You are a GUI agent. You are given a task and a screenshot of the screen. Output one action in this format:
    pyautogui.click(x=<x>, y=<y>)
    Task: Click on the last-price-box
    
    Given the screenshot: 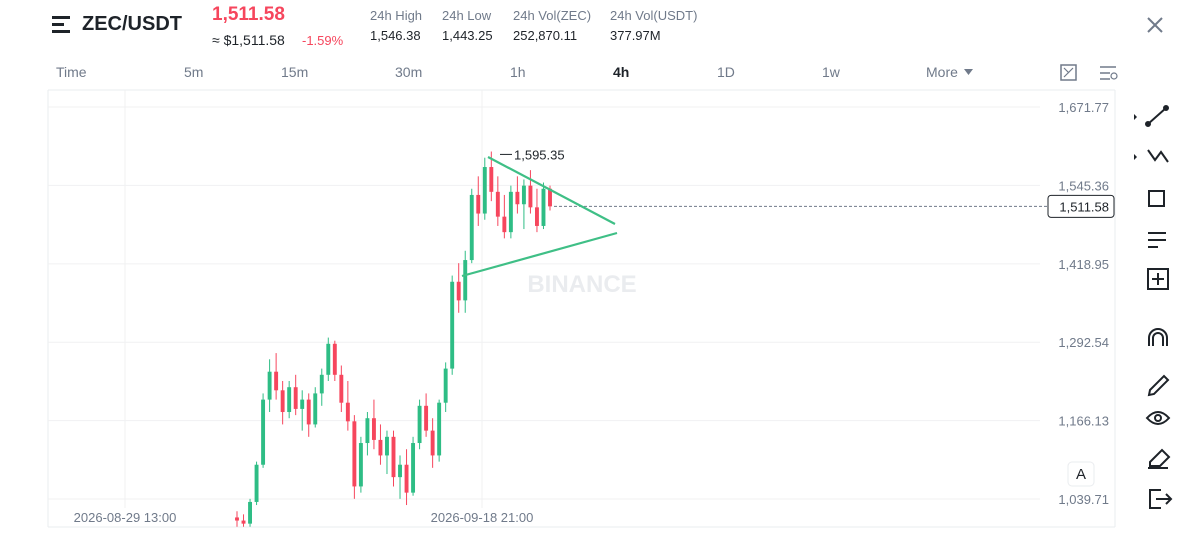 What is the action you would take?
    pyautogui.click(x=1081, y=206)
    